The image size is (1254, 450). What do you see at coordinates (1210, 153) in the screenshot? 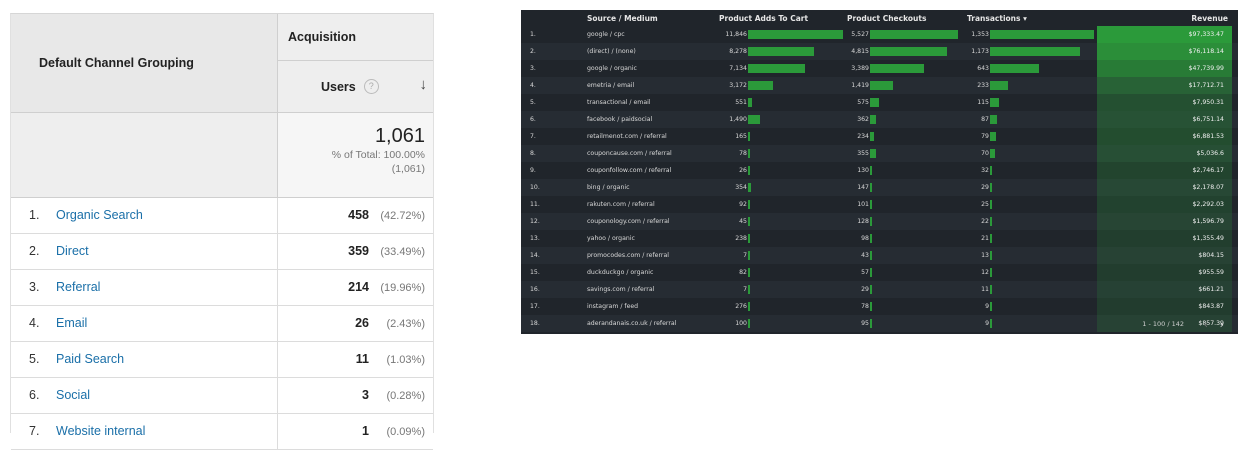
I see `revenue-value: $5,036.6` at bounding box center [1210, 153].